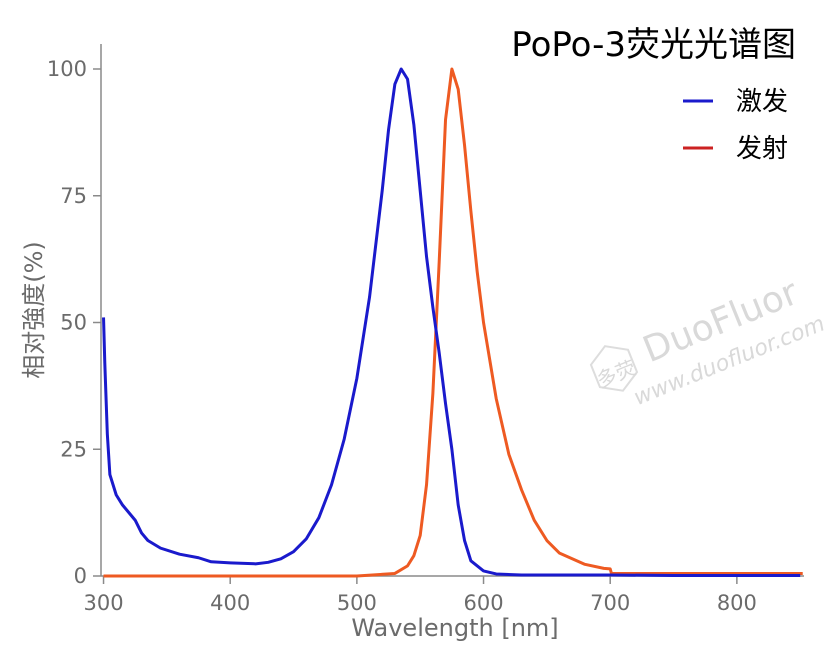 The height and width of the screenshot is (666, 826). What do you see at coordinates (357, 603) in the screenshot?
I see `x-tick-label: 500` at bounding box center [357, 603].